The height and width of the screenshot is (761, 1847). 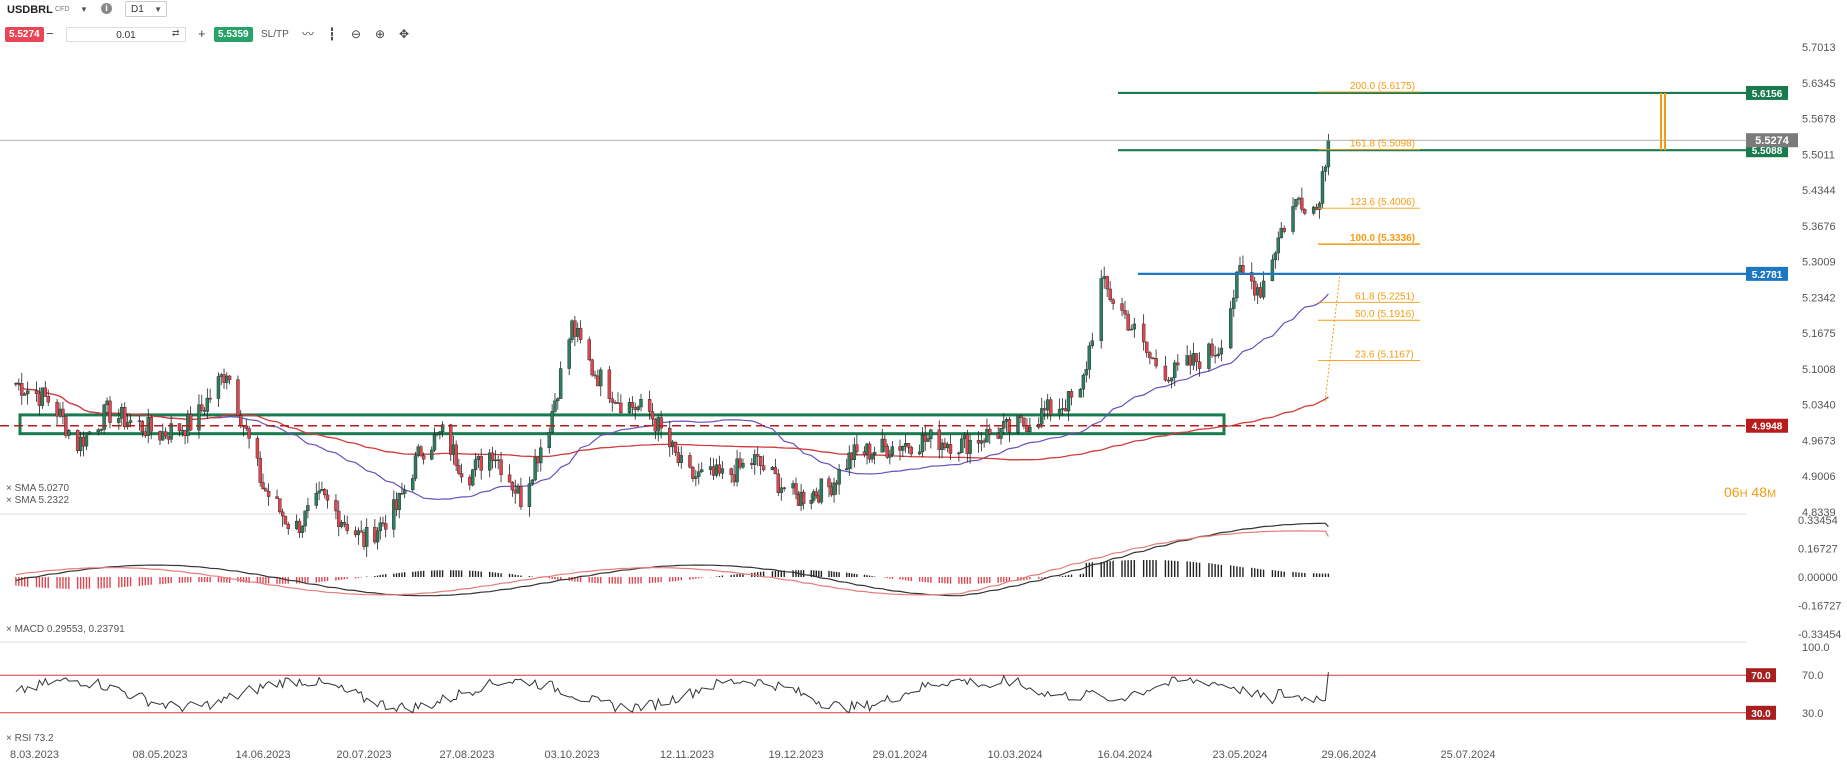 I want to click on price-axis-tick: 5.5011, so click(x=1818, y=155).